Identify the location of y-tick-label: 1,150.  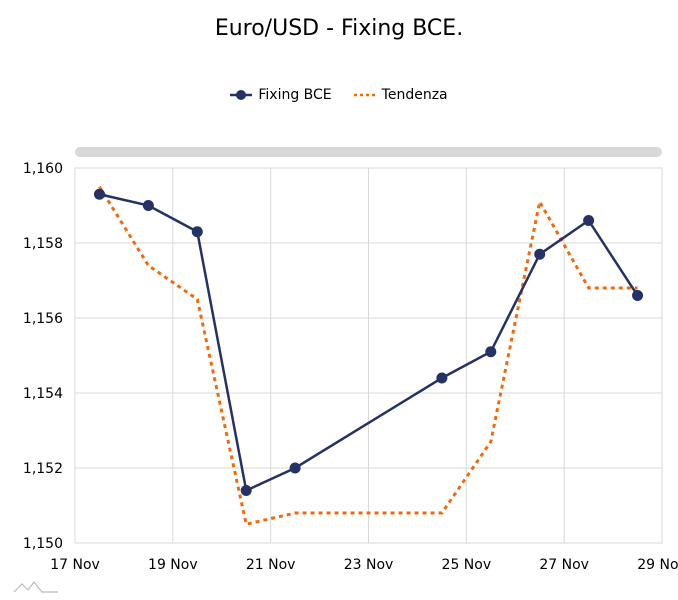
(43, 544).